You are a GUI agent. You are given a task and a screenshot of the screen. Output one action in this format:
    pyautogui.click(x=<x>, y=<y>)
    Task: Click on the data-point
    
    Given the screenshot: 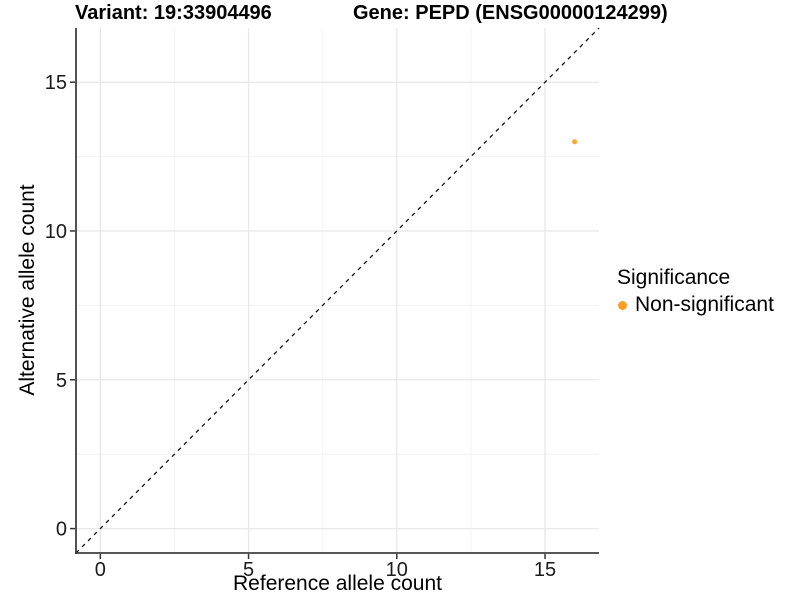 What is the action you would take?
    pyautogui.click(x=575, y=142)
    